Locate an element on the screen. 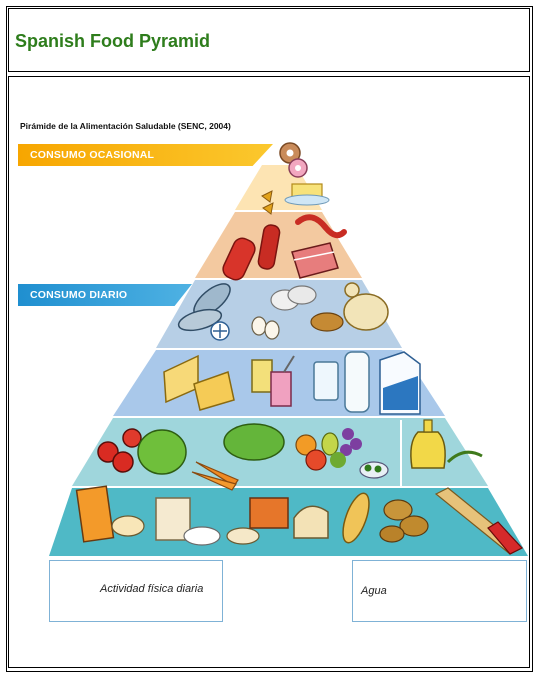 This screenshot has height=676, width=539. water-box: Agua is located at coordinates (439, 591).